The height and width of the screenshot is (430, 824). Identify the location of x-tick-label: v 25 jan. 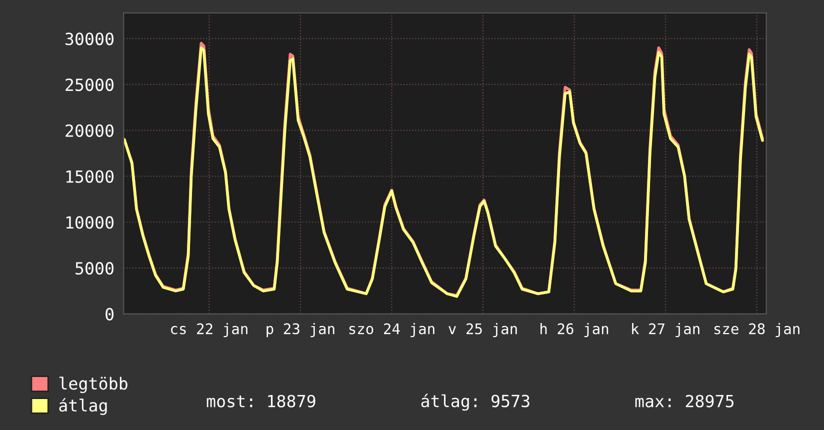
(482, 330).